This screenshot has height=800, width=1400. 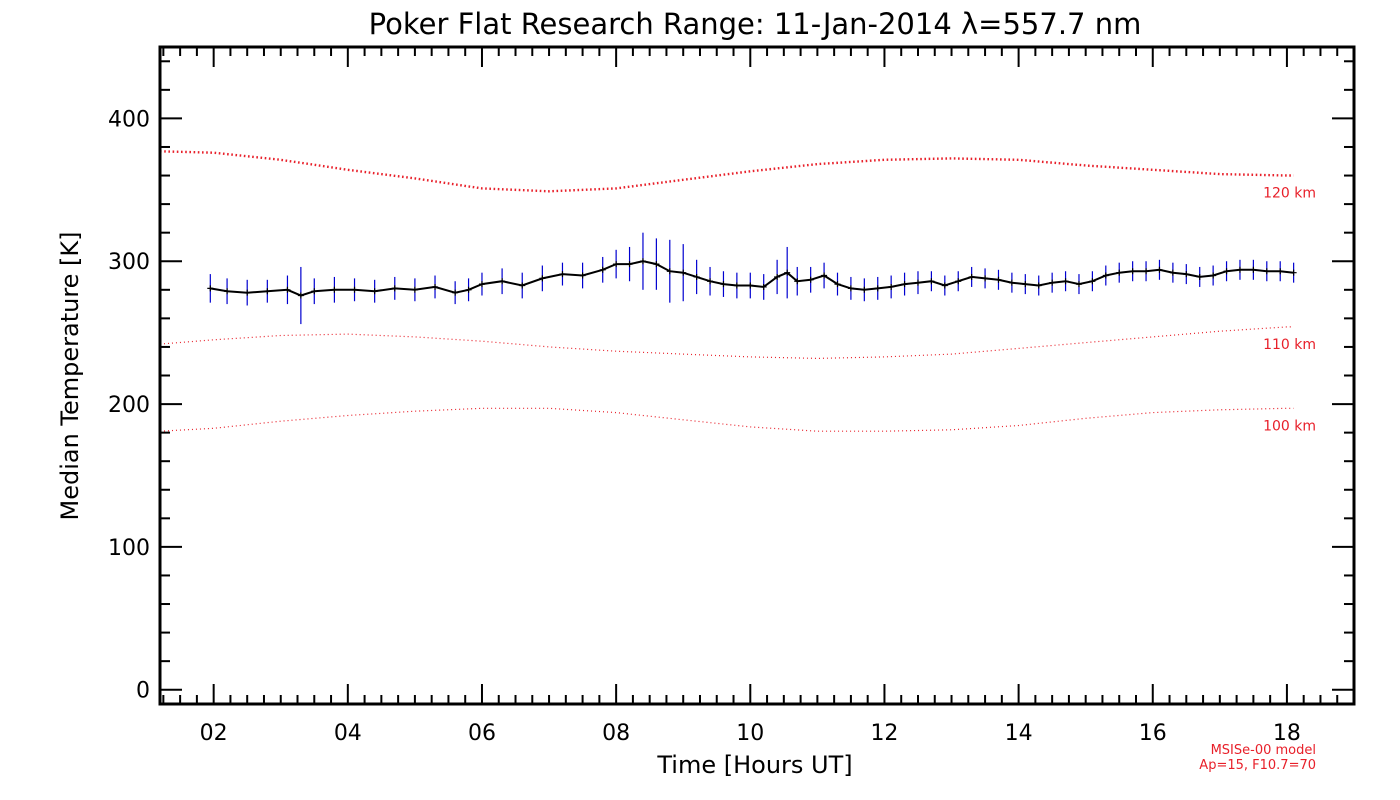 I want to click on x-tick-label: 04, so click(x=348, y=733).